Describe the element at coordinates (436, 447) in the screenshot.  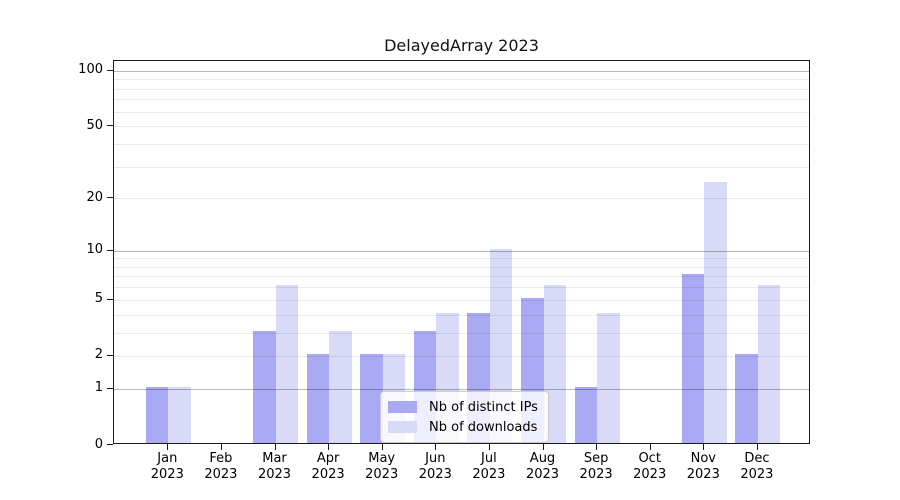
I see `x-tick-jun` at that location.